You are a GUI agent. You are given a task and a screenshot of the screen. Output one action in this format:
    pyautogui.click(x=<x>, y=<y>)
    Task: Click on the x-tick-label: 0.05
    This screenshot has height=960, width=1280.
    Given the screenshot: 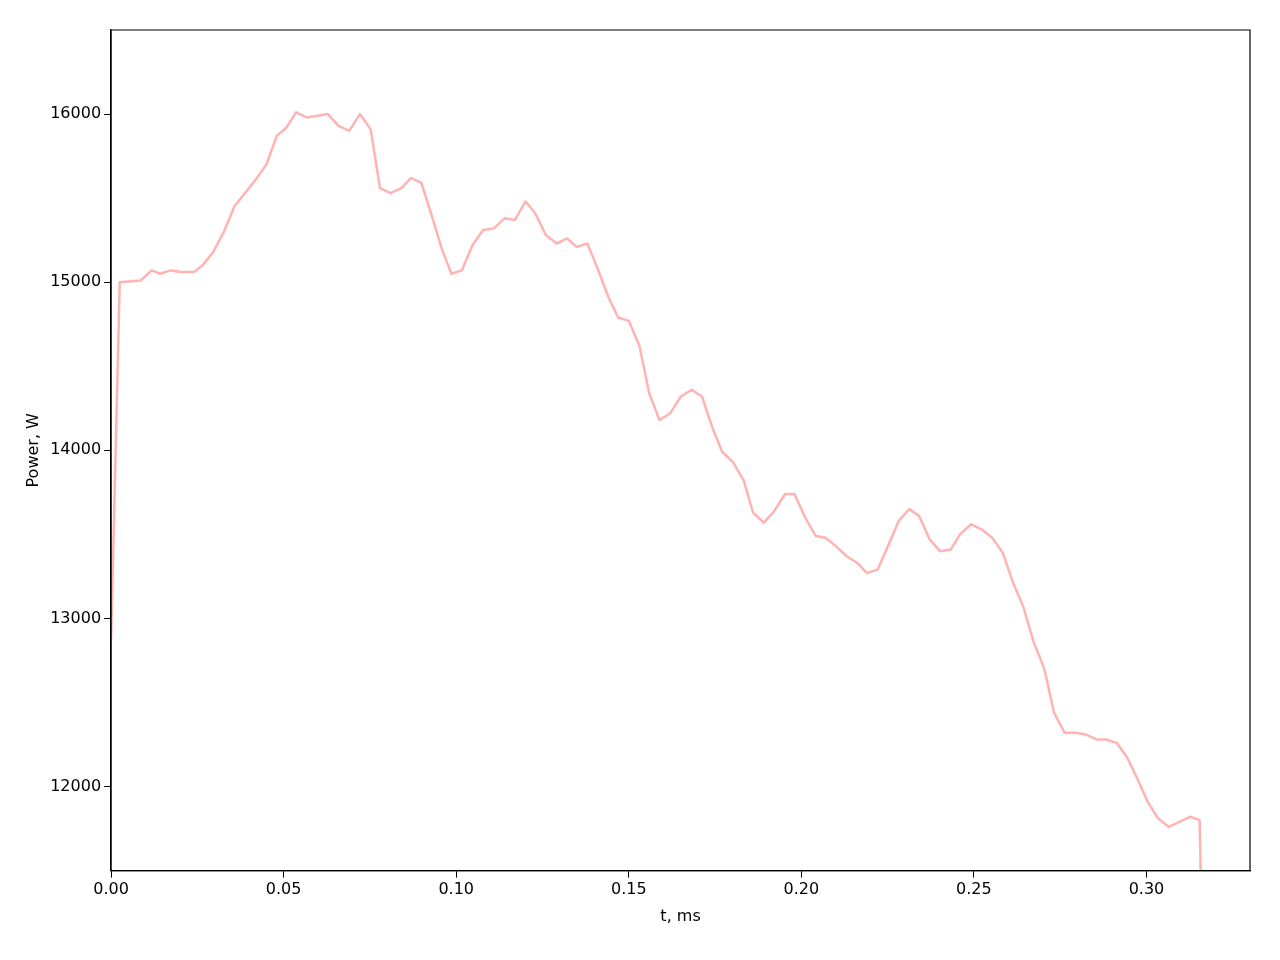 What is the action you would take?
    pyautogui.click(x=283, y=889)
    